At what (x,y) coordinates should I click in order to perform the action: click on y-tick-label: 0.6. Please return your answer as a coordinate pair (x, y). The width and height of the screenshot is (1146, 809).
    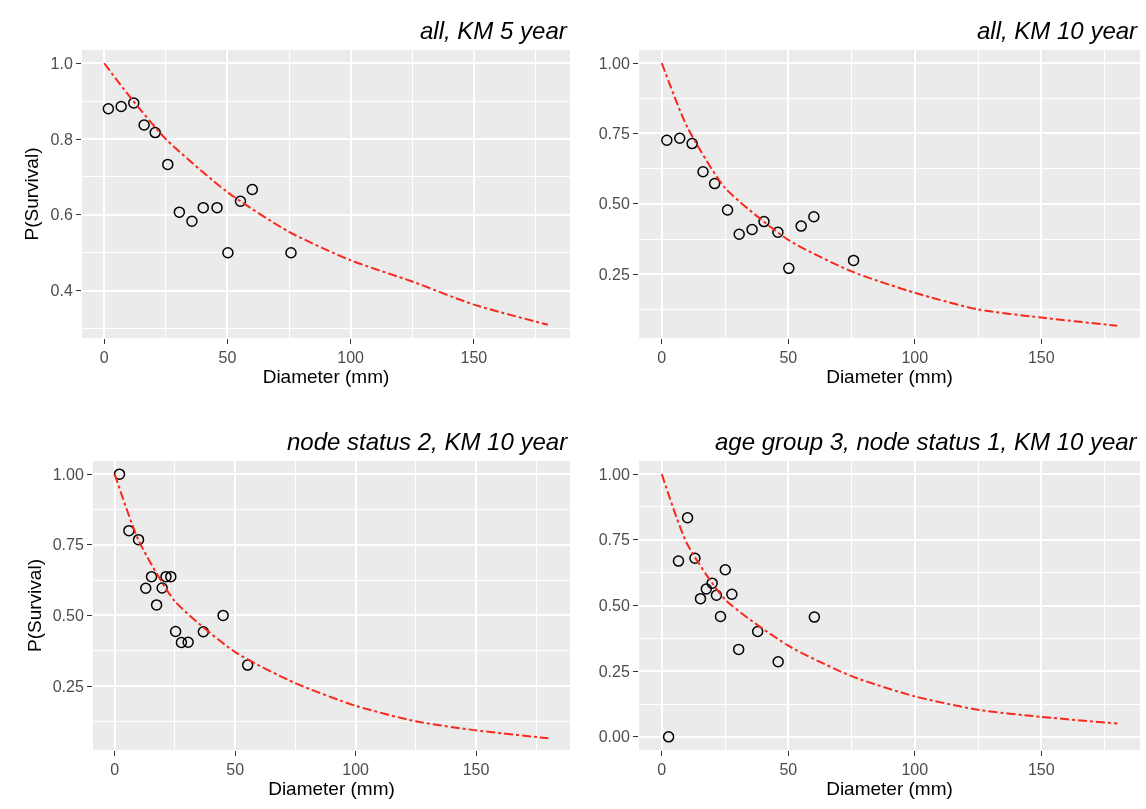
    Looking at the image, I should click on (61, 215).